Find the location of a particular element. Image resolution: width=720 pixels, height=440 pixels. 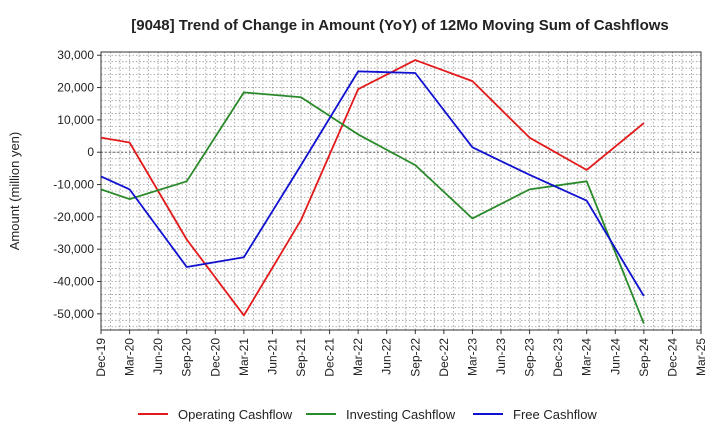

legend-label: Operating Cashflow is located at coordinates (235, 414).